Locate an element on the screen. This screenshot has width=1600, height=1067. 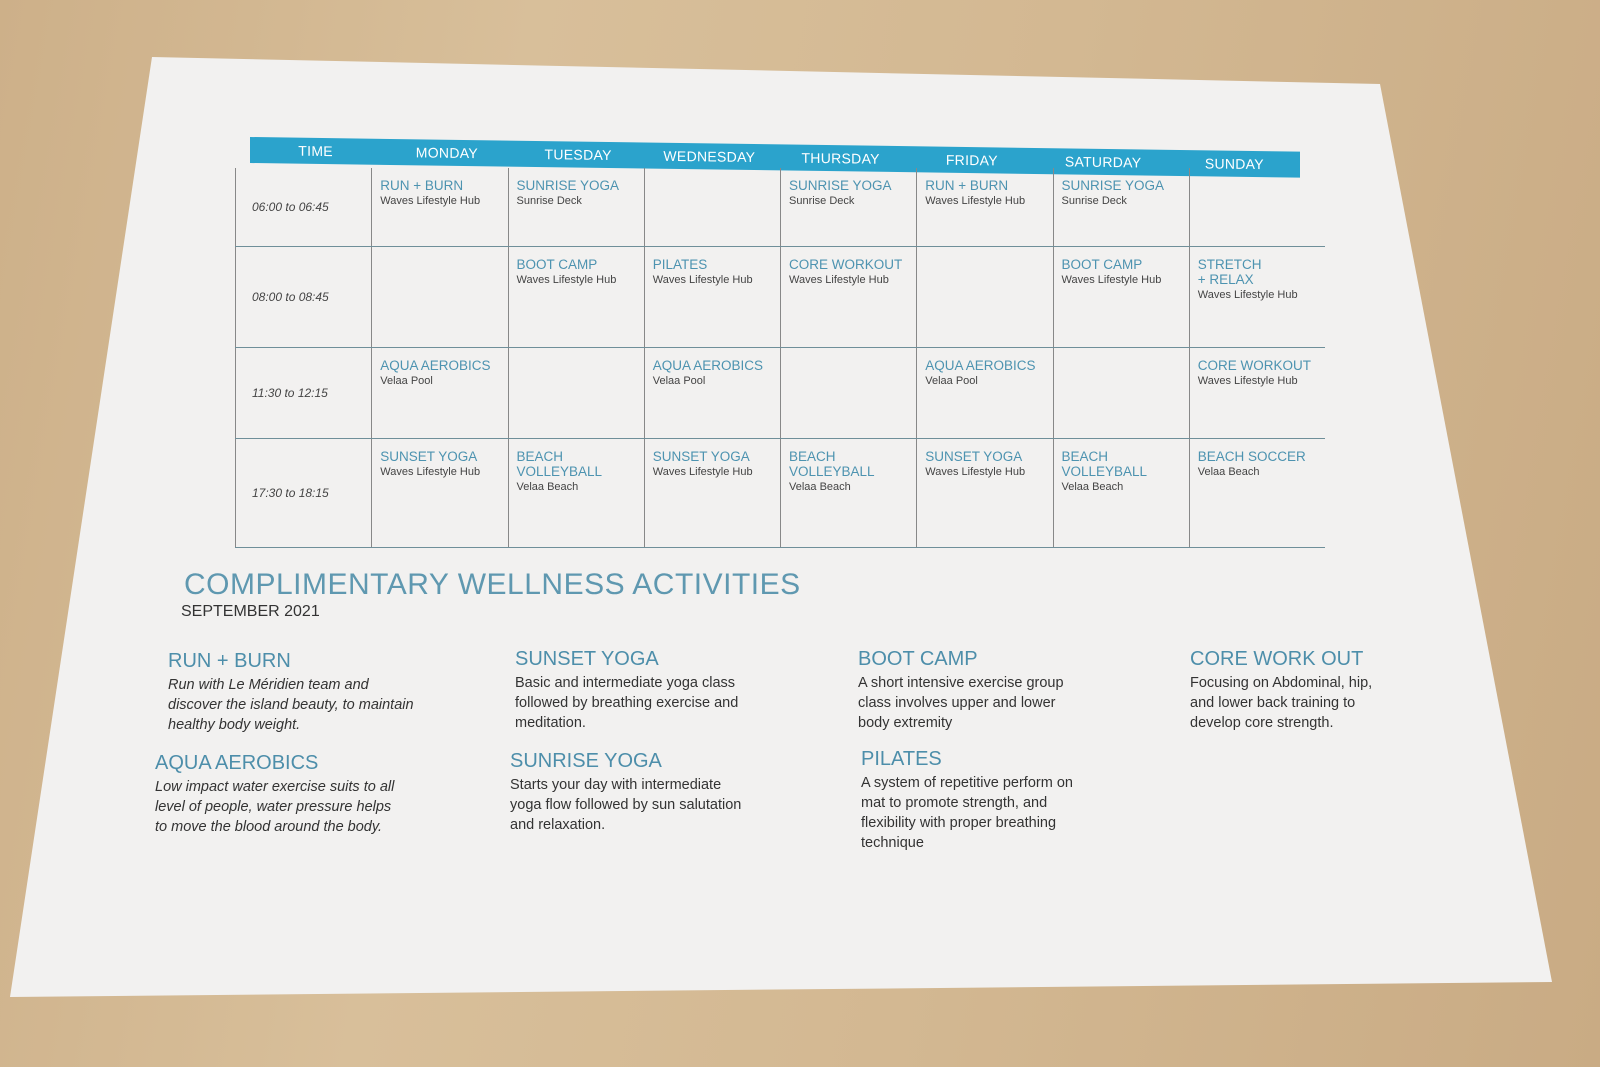
activity-cell: RUN + BURN Waves Lifestyle Hub is located at coordinates (439, 207).